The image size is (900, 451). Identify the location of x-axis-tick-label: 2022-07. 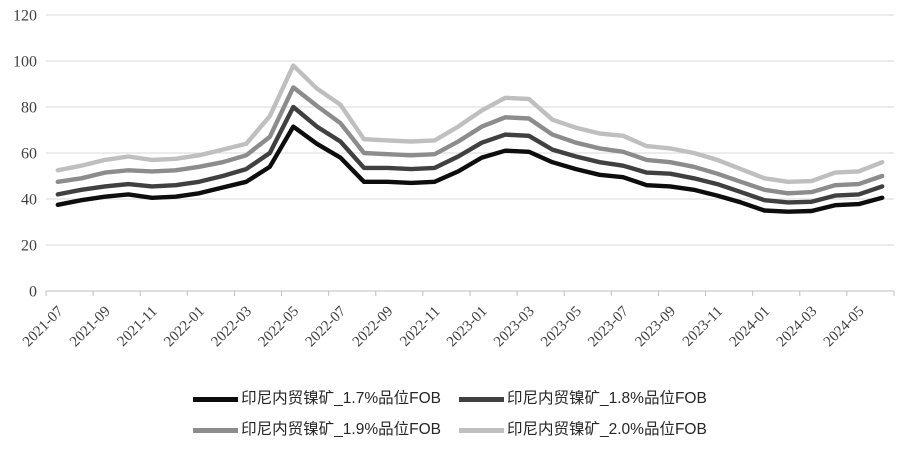
(326, 326).